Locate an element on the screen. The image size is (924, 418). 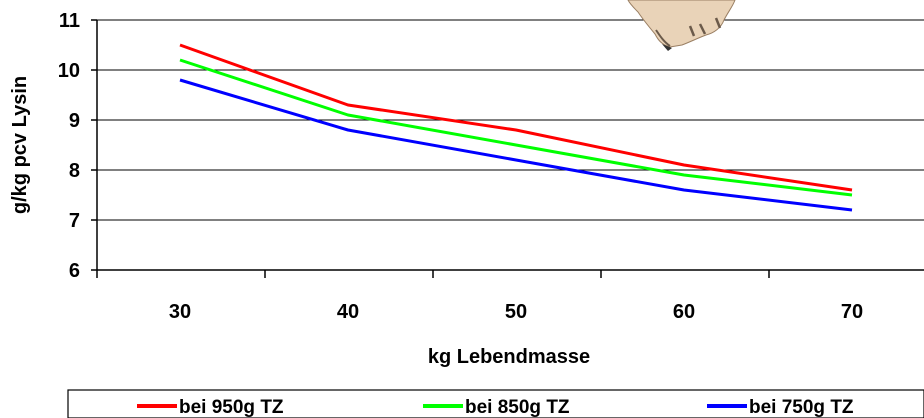
legend-box is located at coordinates (495, 403).